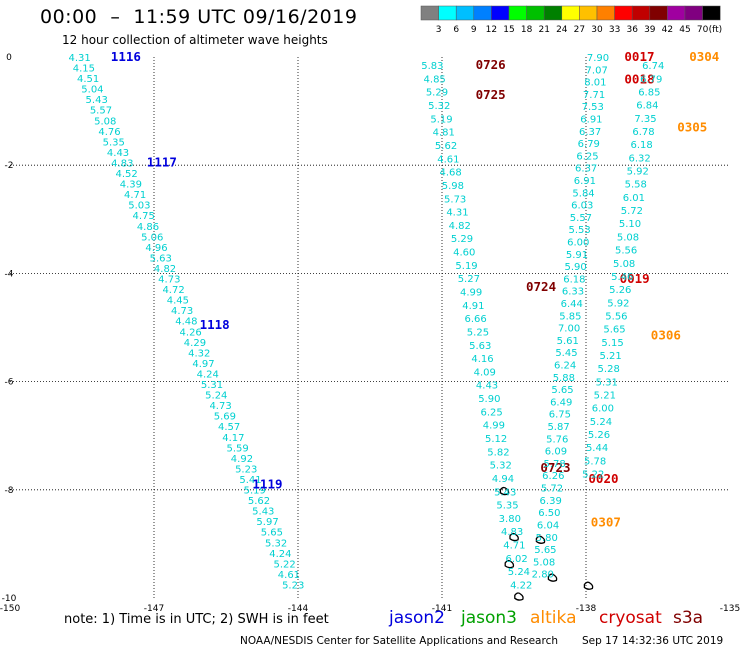  Describe the element at coordinates (549, 513) in the screenshot. I see `swh-value-label: 6.50` at that location.